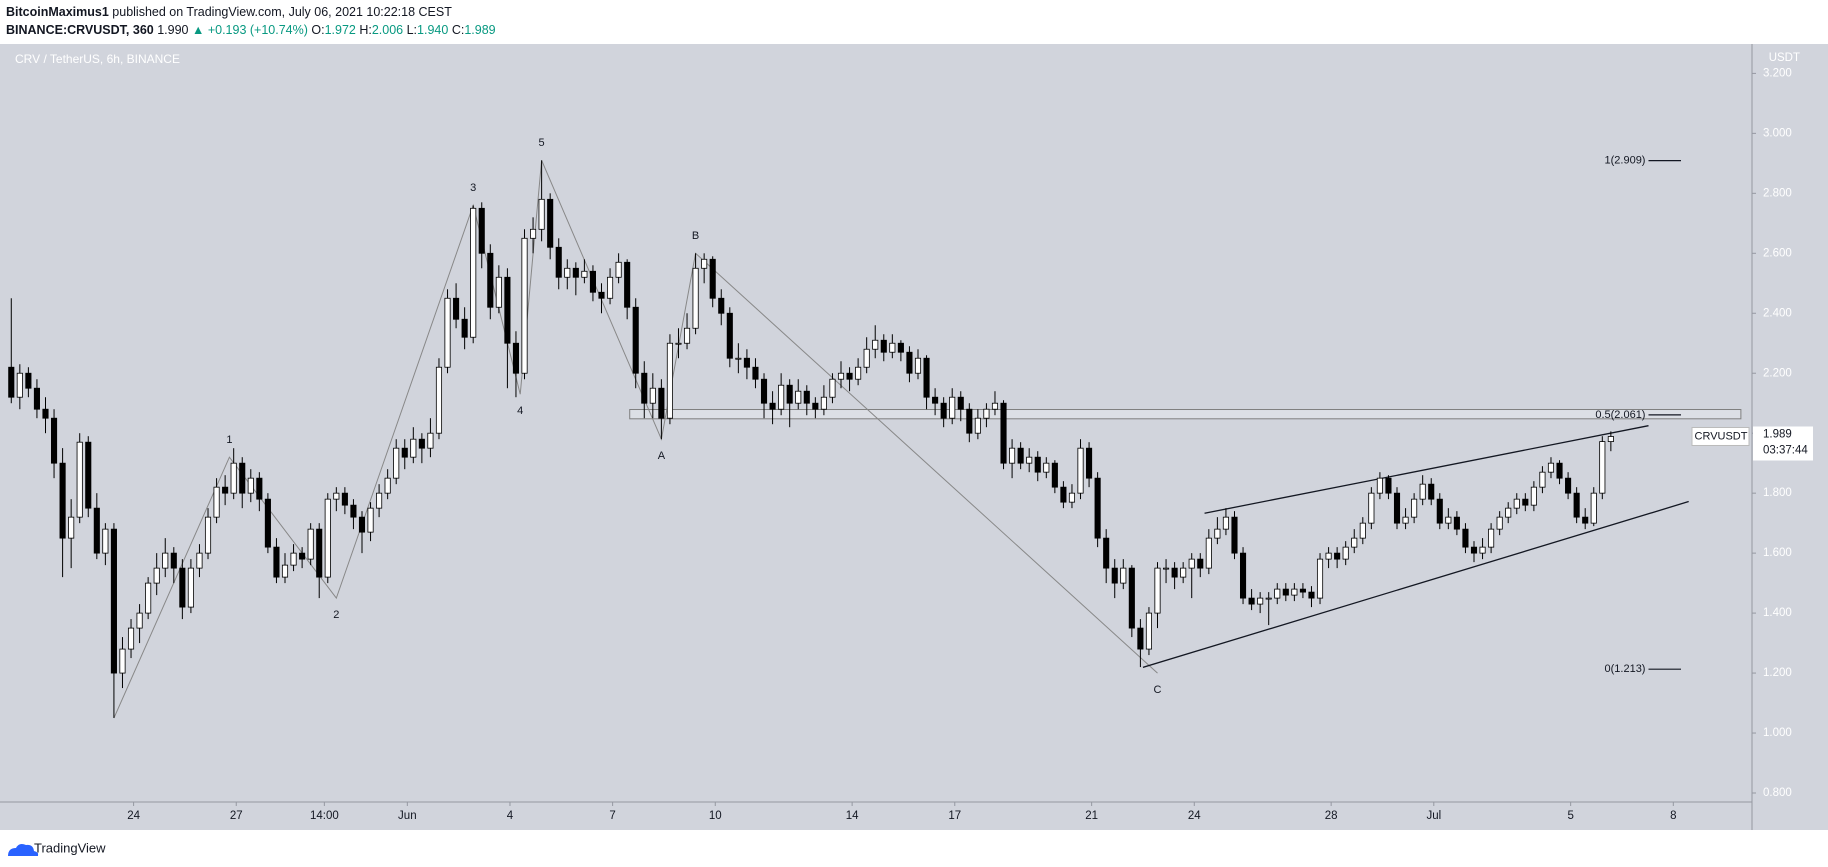 The height and width of the screenshot is (867, 1828). I want to click on symbol: BINANCE:CRVUSDT, 360, so click(80, 30).